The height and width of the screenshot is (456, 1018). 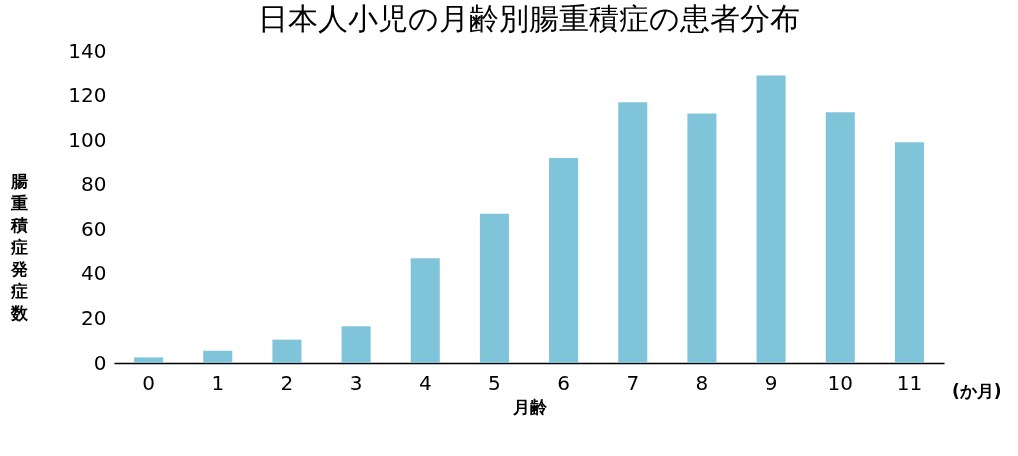 What do you see at coordinates (148, 382) in the screenshot?
I see `x-tick-label: 0` at bounding box center [148, 382].